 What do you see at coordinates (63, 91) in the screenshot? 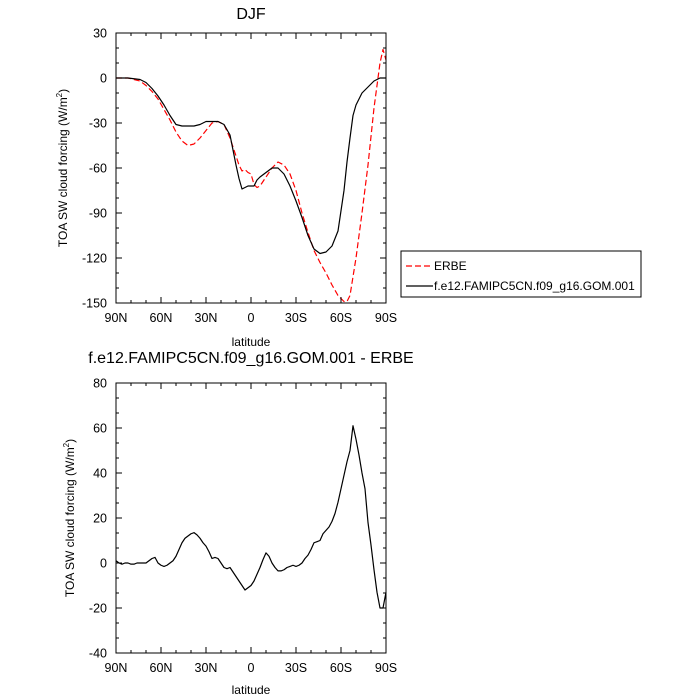
I see `top-chart-ylabel-close: )` at bounding box center [63, 91].